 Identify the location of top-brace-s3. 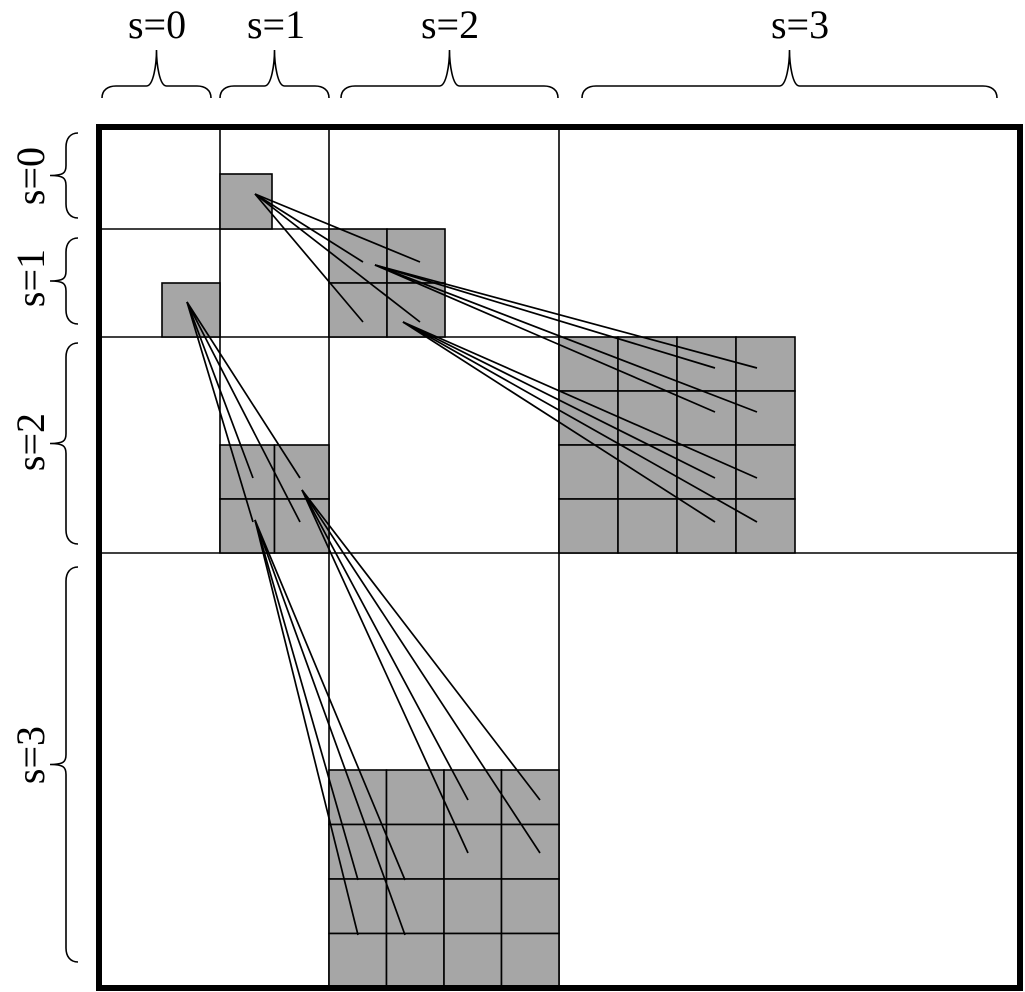
(789, 74).